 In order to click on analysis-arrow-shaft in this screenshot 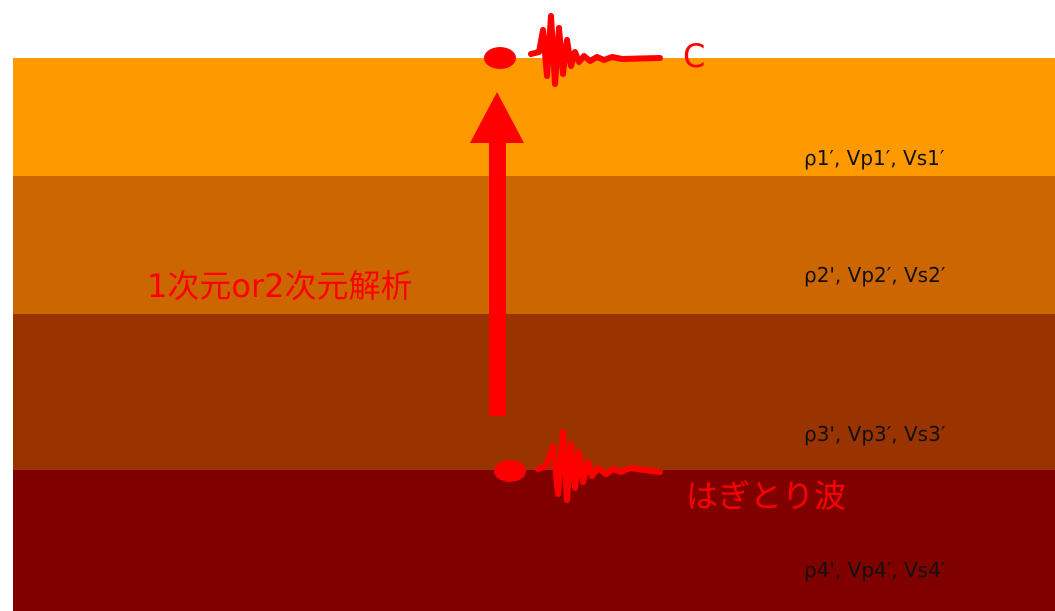, I will do `click(497, 277)`.